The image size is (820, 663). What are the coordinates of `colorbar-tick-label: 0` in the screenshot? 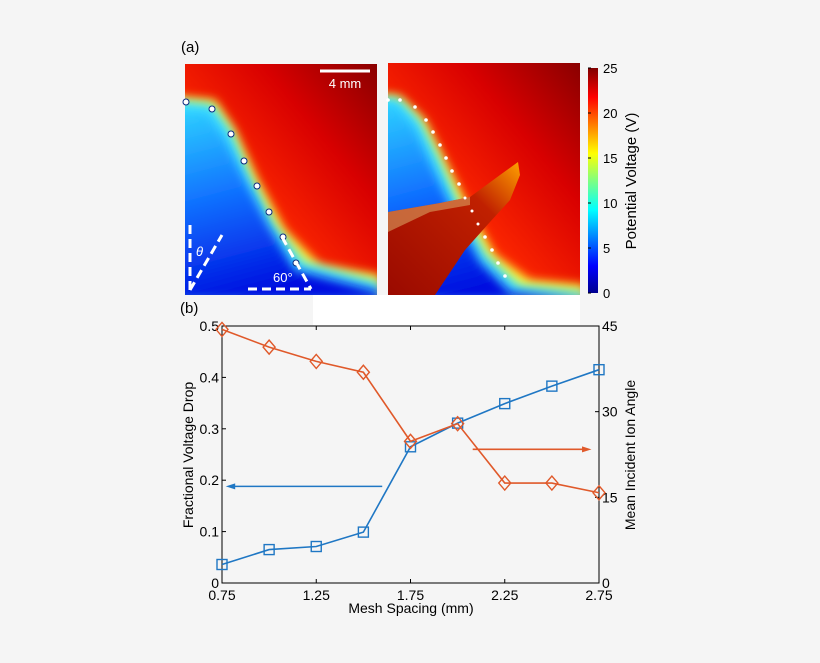 It's located at (606, 293).